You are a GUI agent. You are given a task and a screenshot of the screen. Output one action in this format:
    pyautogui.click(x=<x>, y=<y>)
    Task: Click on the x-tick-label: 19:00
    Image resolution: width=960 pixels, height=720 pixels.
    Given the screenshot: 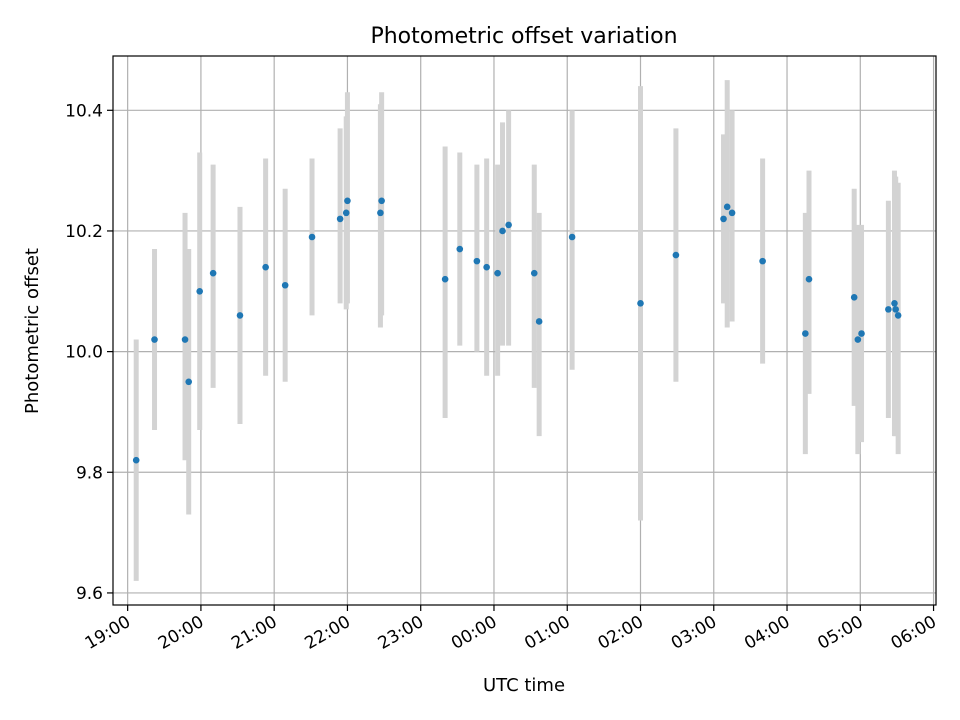 What is the action you would take?
    pyautogui.click(x=108, y=633)
    